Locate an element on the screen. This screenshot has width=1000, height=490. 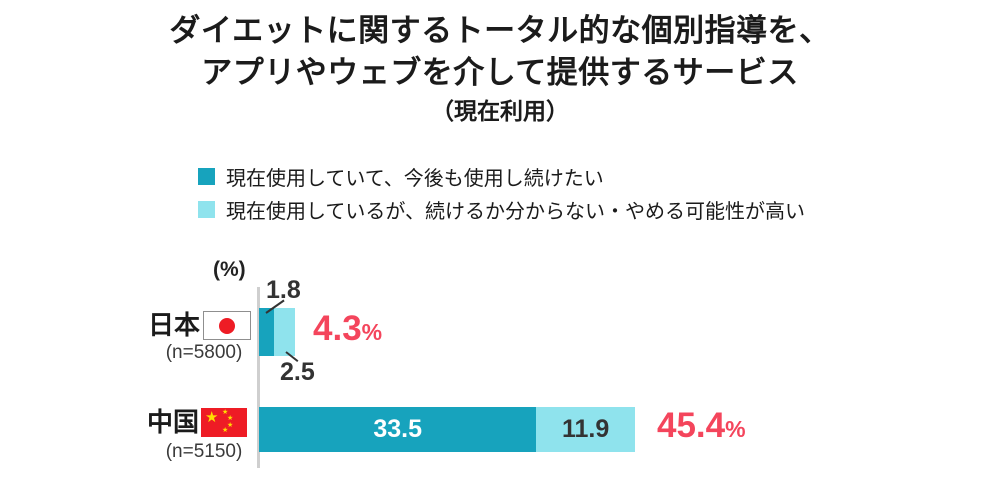
title-line-2: アプリやウェブを介して提供するサービス is located at coordinates (500, 72).